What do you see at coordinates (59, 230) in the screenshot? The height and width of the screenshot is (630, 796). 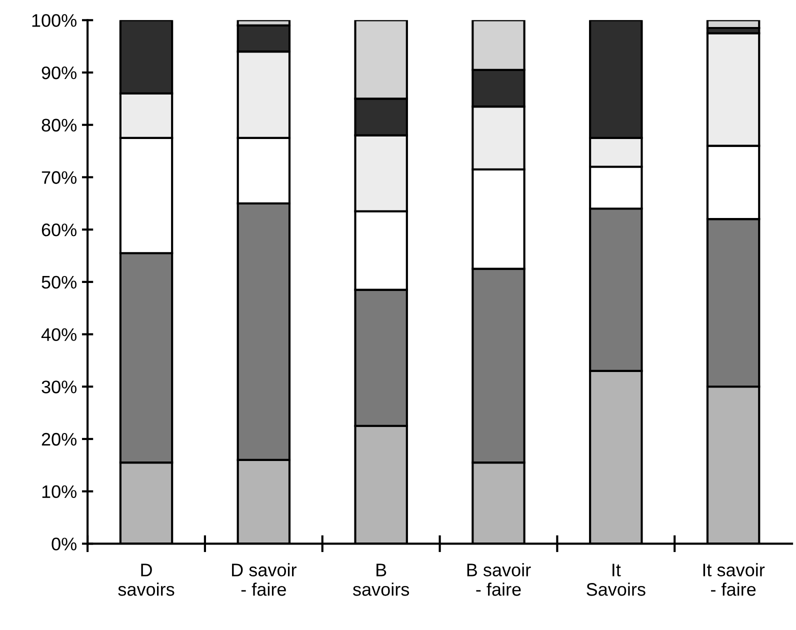 I see `y-tick-label: 60%` at bounding box center [59, 230].